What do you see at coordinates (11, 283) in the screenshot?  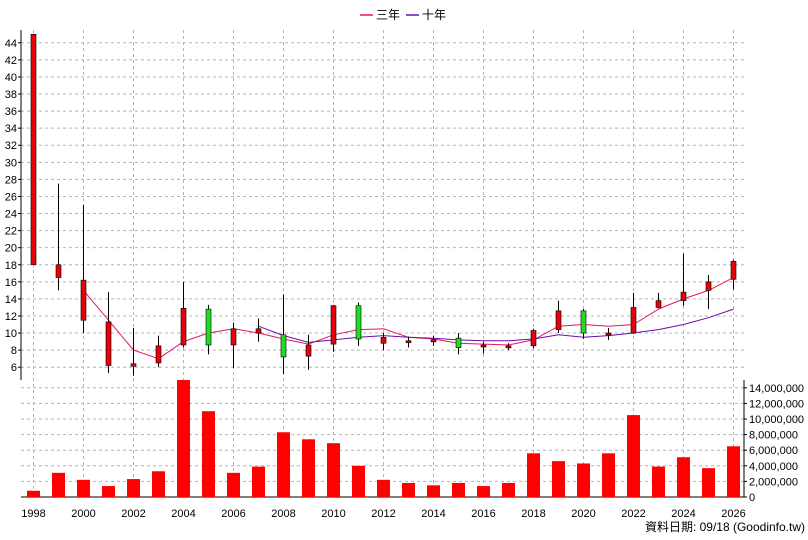 I see `price-y-tick-label: 16` at bounding box center [11, 283].